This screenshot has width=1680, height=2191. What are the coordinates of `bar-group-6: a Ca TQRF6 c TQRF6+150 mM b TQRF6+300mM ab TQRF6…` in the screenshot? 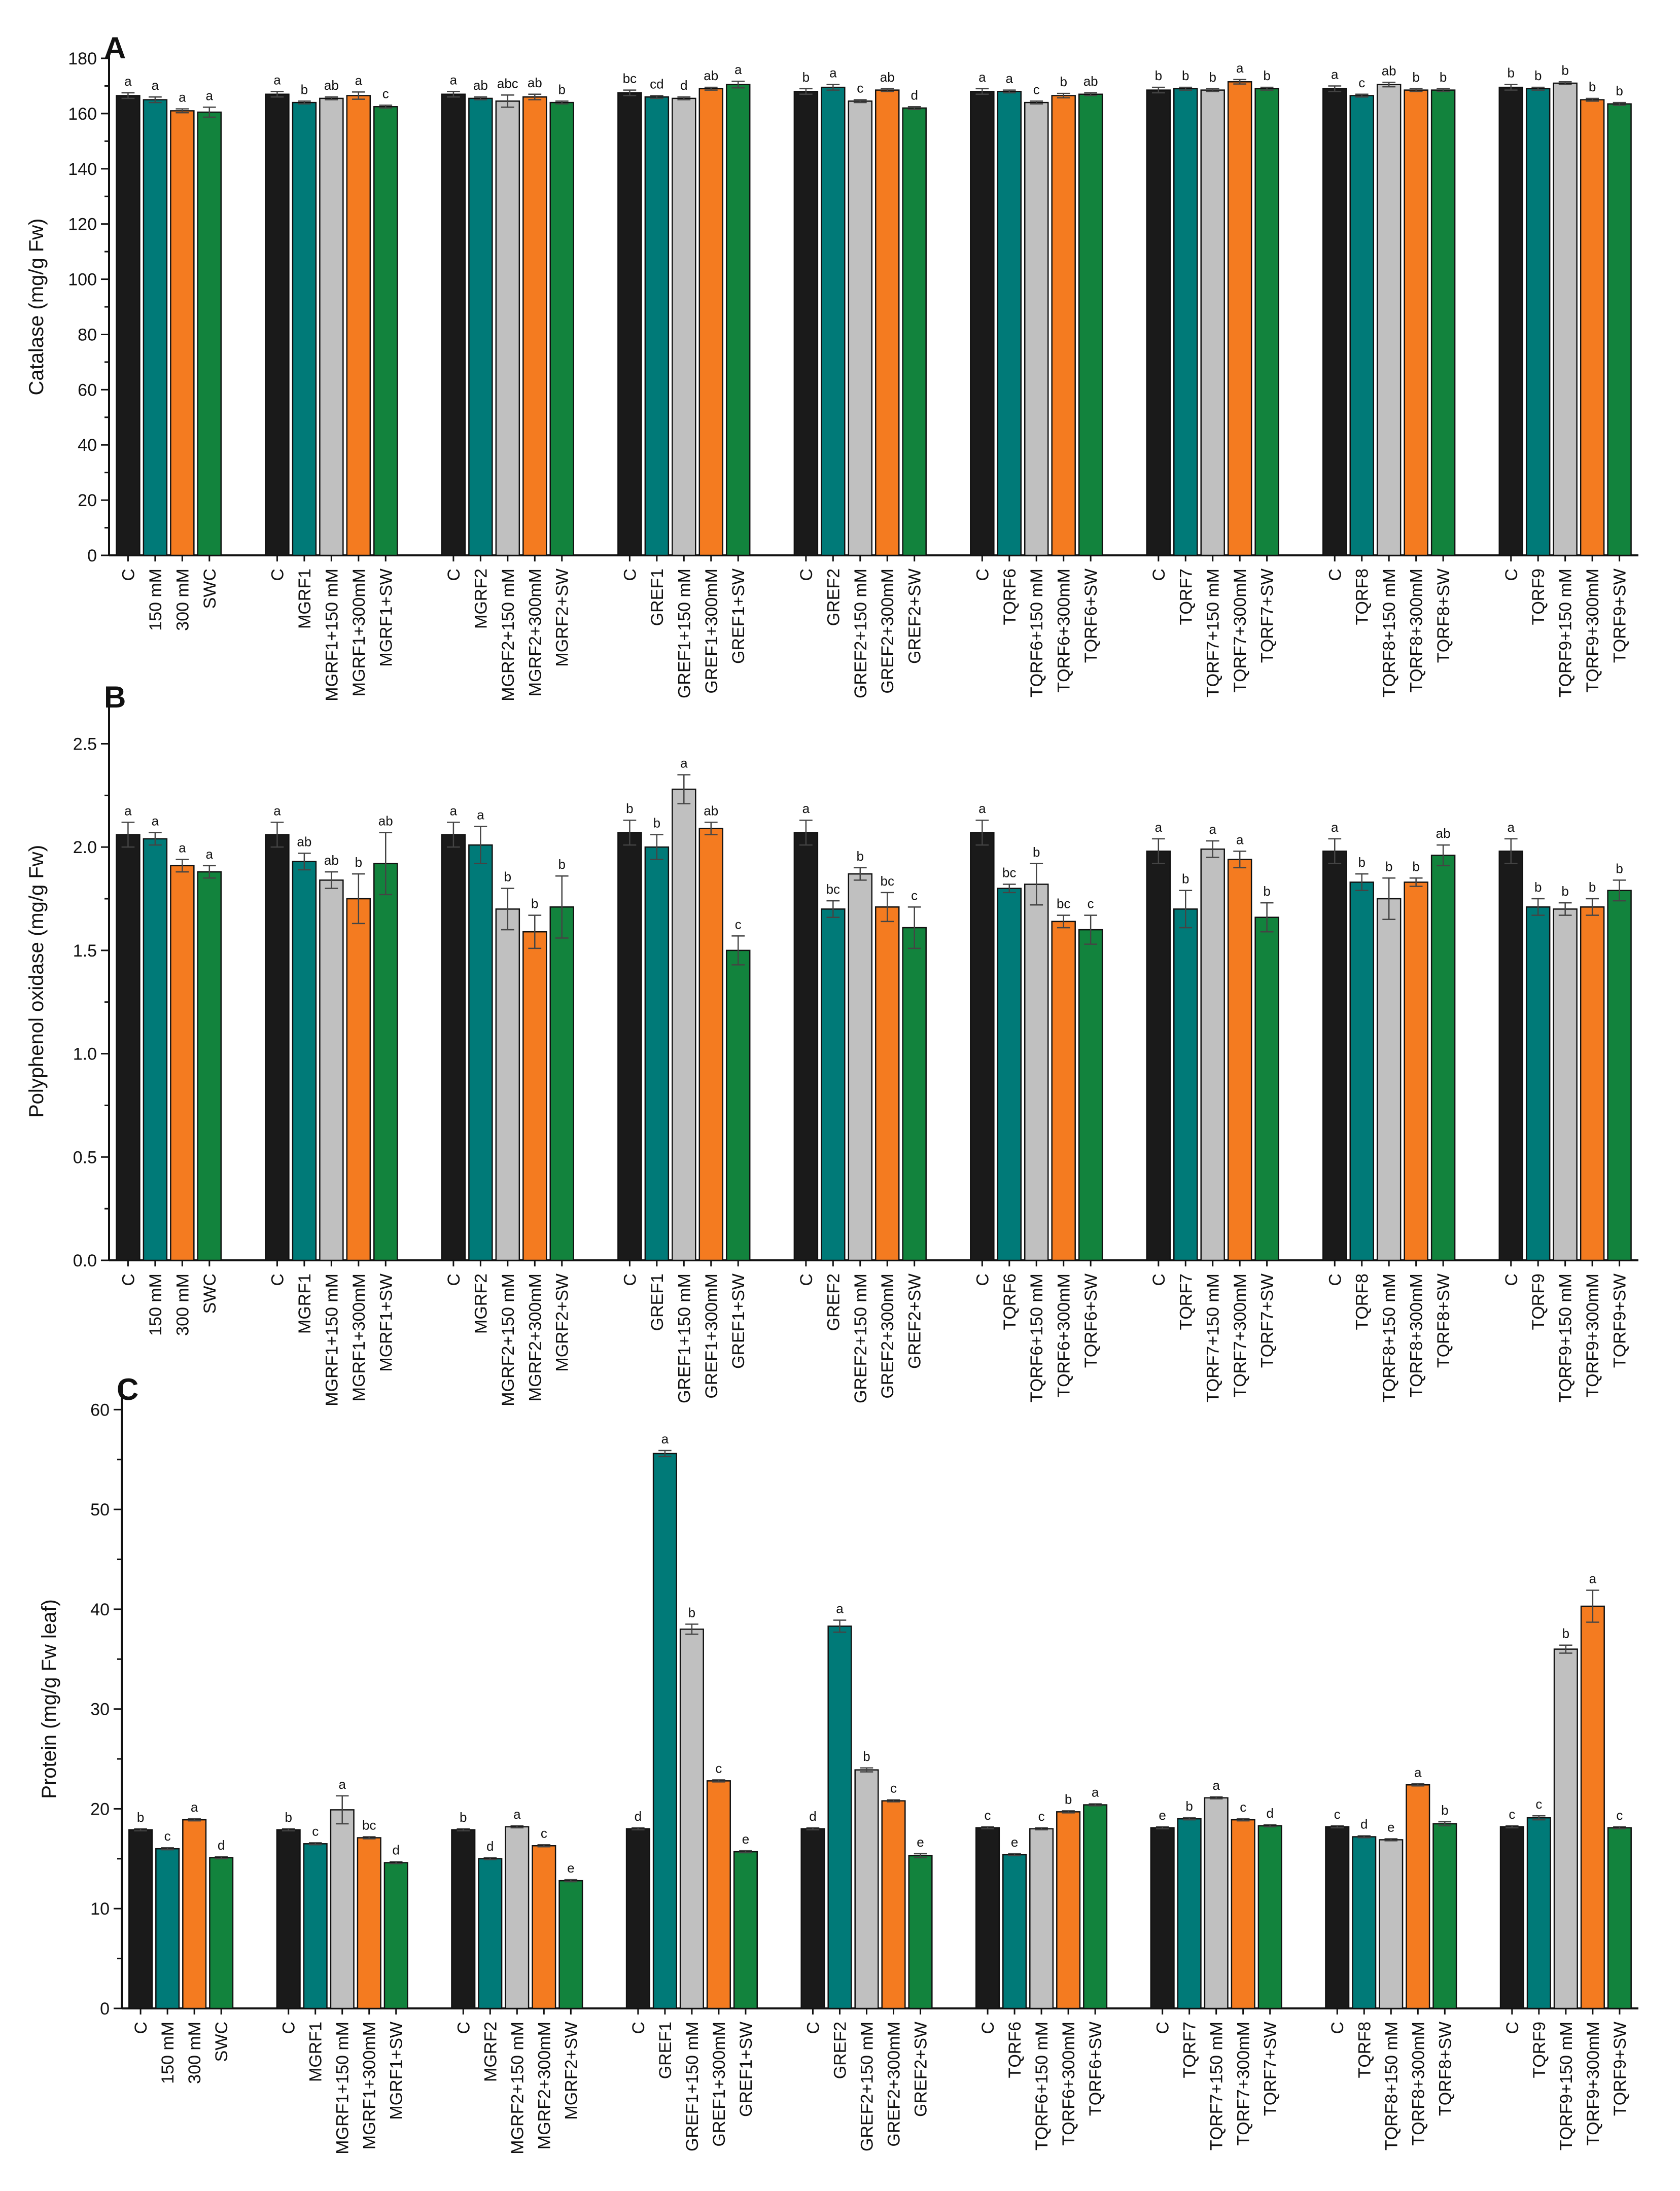 It's located at (1036, 383).